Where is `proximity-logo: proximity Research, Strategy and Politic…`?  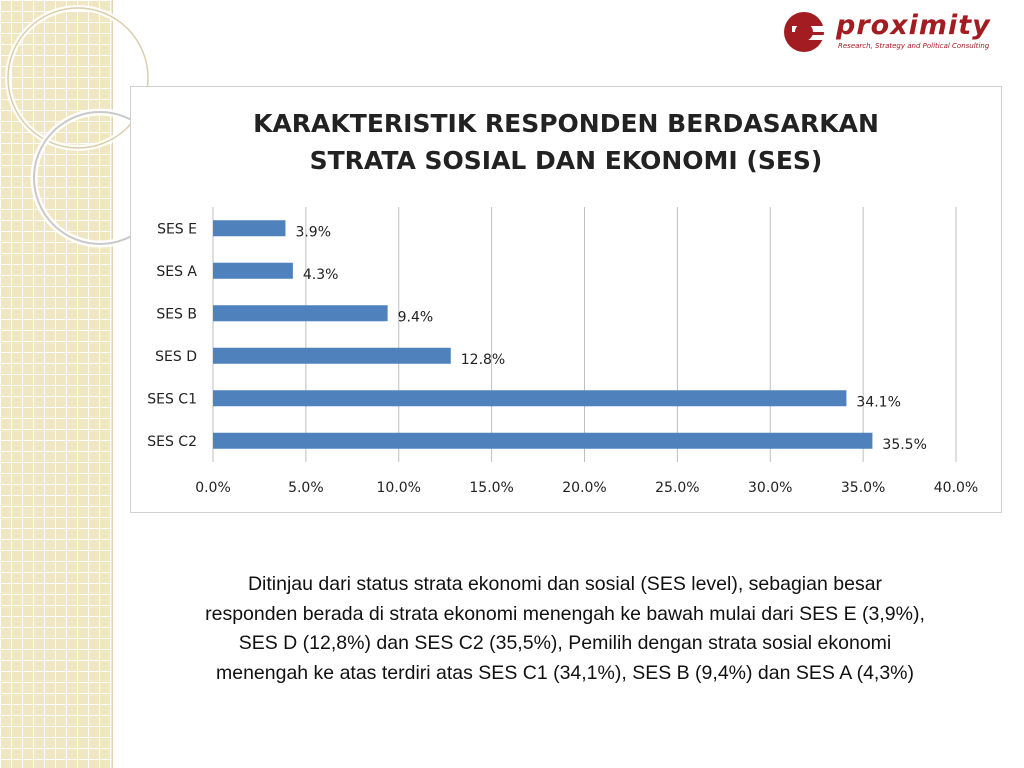 proximity-logo: proximity Research, Strategy and Politic… is located at coordinates (896, 32).